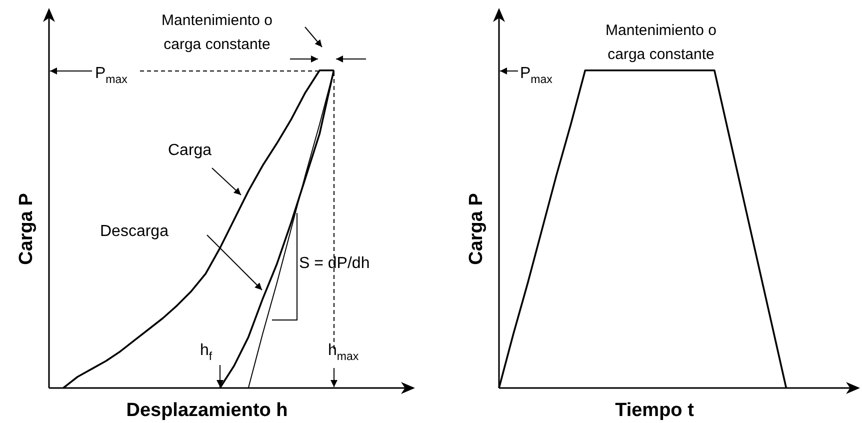  Describe the element at coordinates (134, 231) in the screenshot. I see `annotation: Descarga` at that location.